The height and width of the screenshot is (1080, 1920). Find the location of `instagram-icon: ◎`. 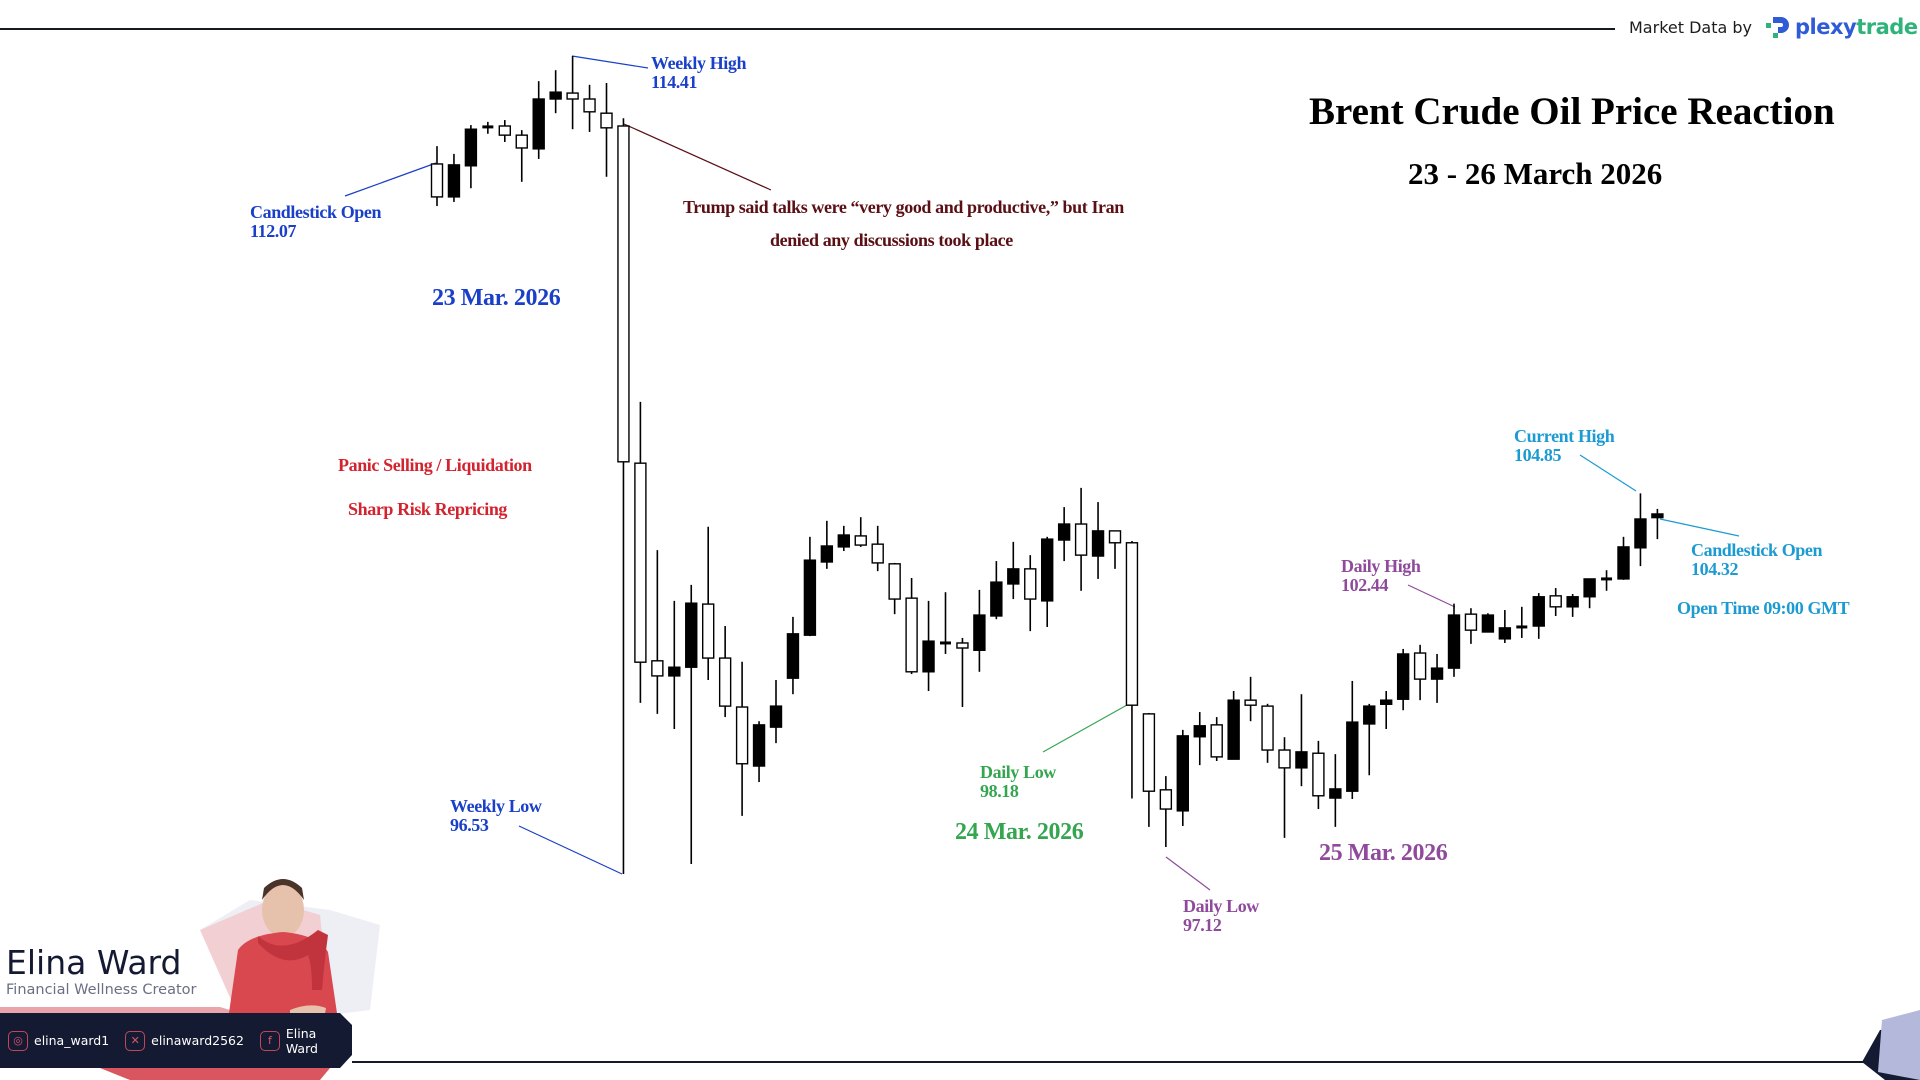

instagram-icon: ◎ is located at coordinates (18, 1040).